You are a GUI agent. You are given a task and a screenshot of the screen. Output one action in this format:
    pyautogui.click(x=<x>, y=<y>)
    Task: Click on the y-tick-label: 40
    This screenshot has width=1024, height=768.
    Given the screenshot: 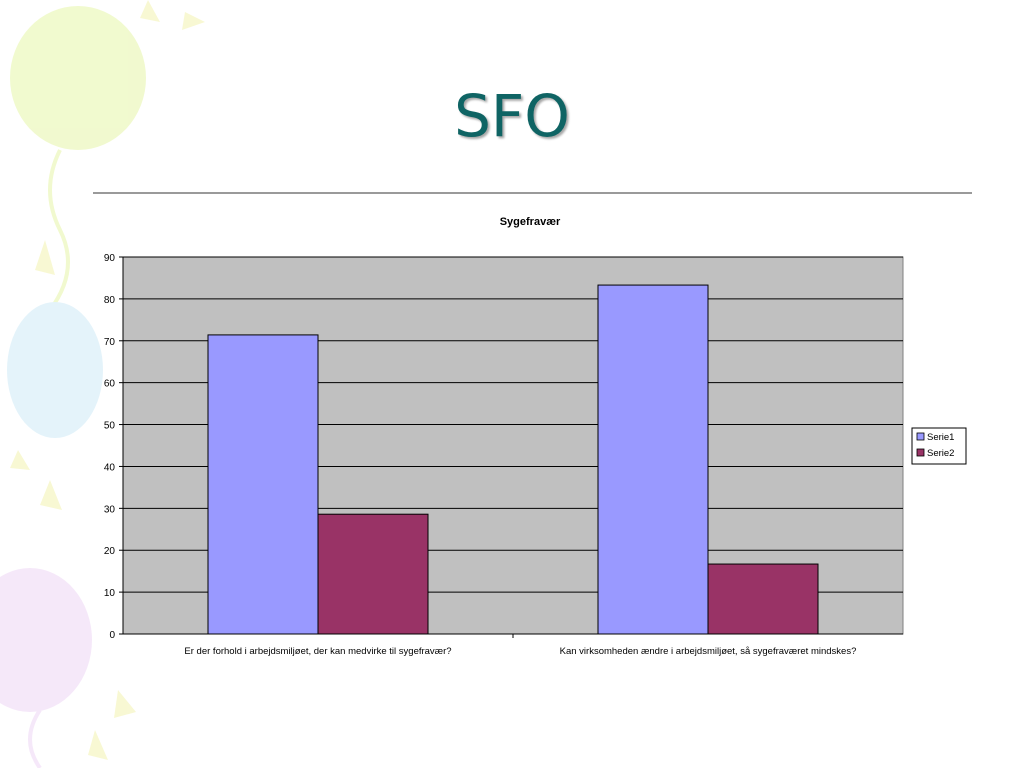 What is the action you would take?
    pyautogui.click(x=110, y=467)
    